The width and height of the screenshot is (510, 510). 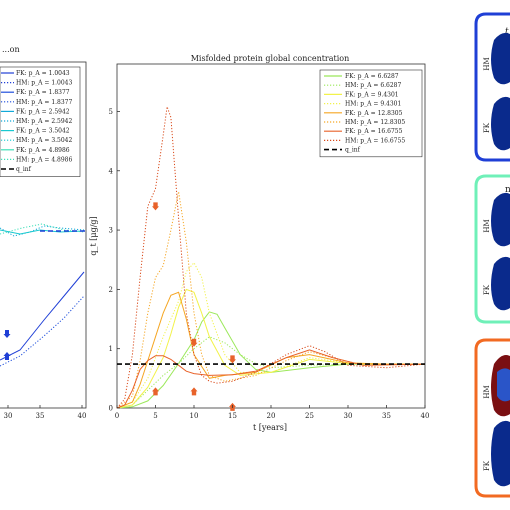 I want to click on center-legend-label-6: FK: p_A = 16.6755, so click(x=374, y=131).